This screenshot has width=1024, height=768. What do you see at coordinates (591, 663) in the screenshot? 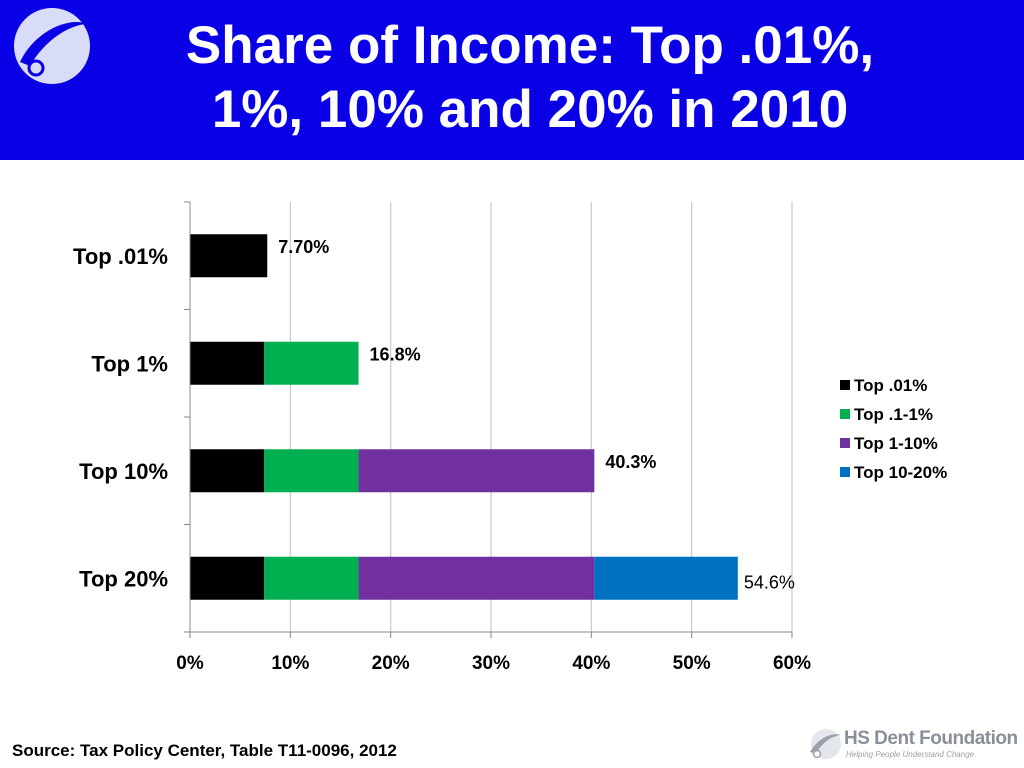
I see `x-tick-label: 40%` at bounding box center [591, 663].